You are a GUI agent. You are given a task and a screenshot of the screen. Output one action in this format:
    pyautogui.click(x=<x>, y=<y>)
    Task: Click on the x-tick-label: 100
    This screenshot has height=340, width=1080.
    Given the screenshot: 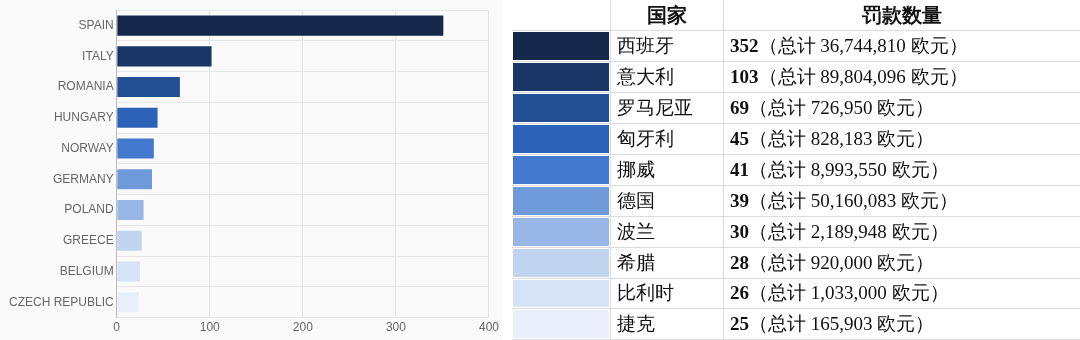 What is the action you would take?
    pyautogui.click(x=210, y=327)
    